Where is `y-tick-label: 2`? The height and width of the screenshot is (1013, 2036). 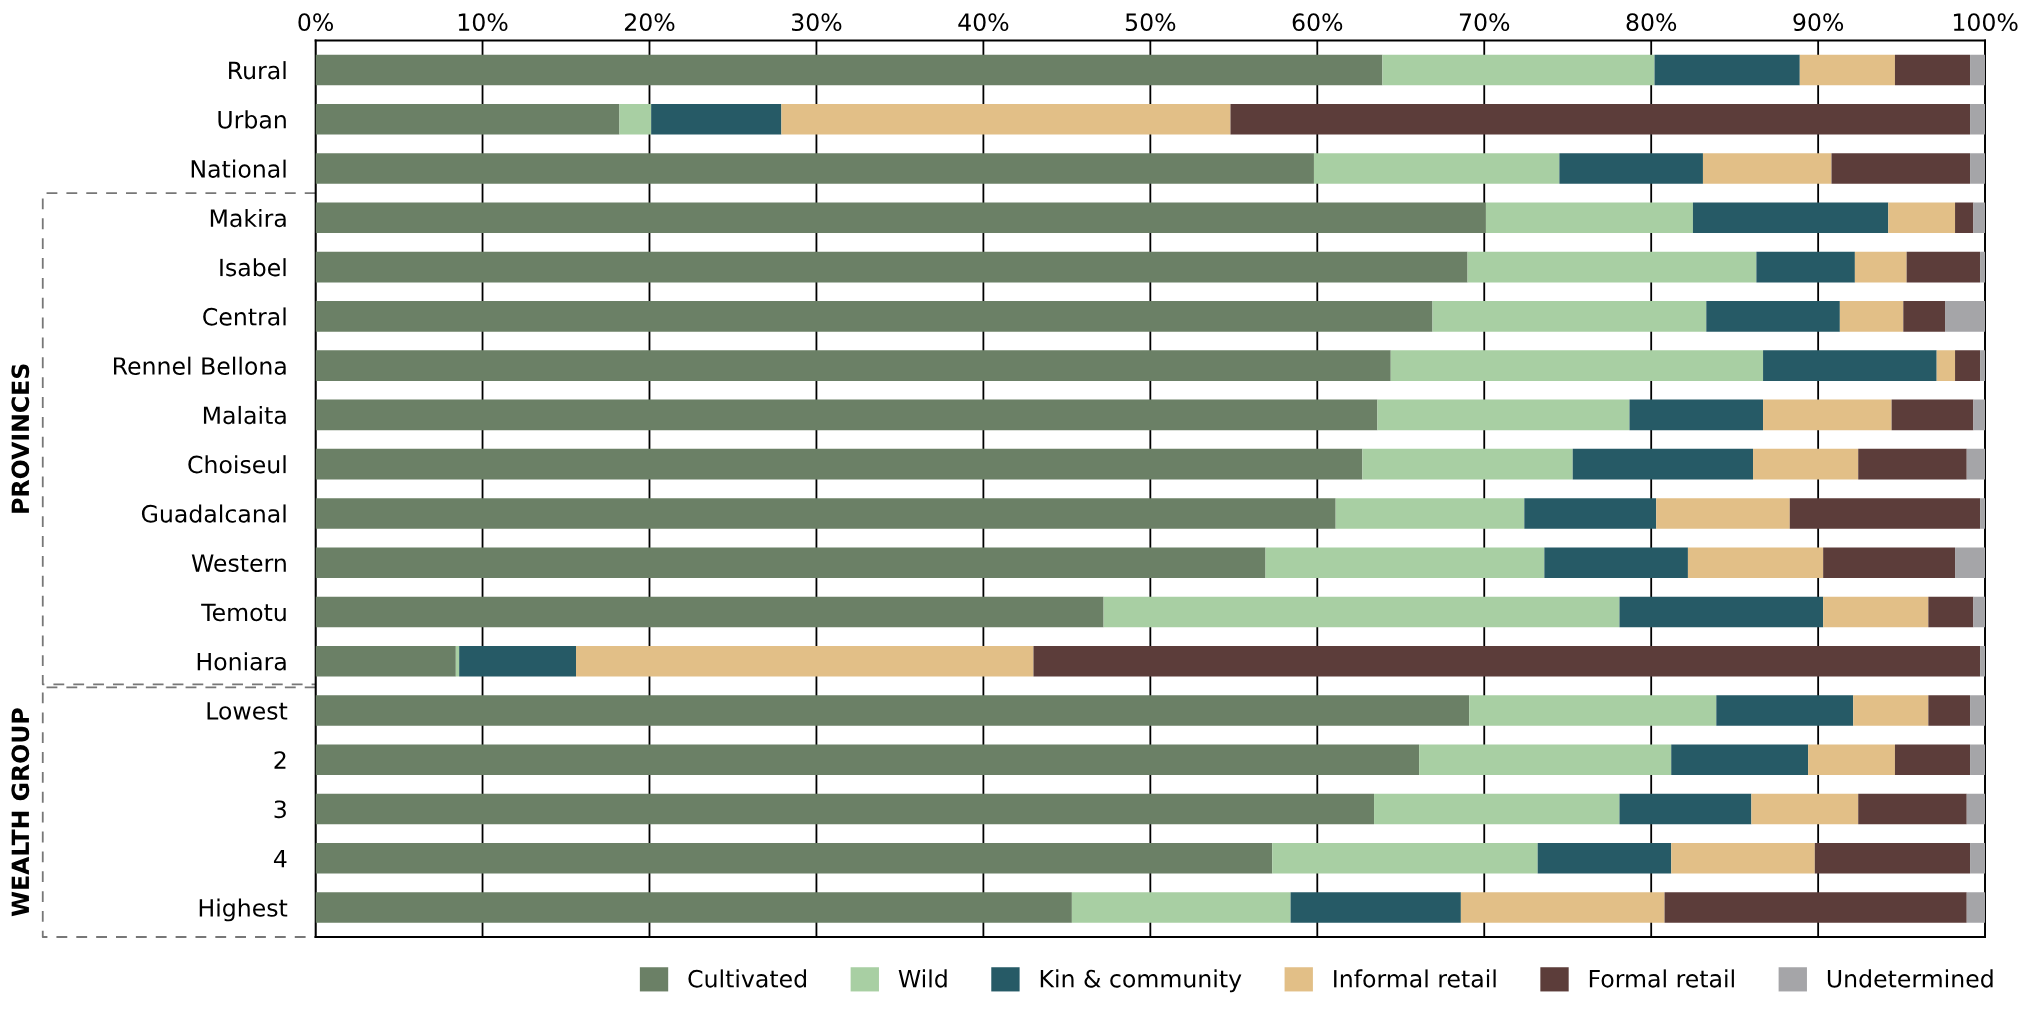 y-tick-label: 2 is located at coordinates (280, 760).